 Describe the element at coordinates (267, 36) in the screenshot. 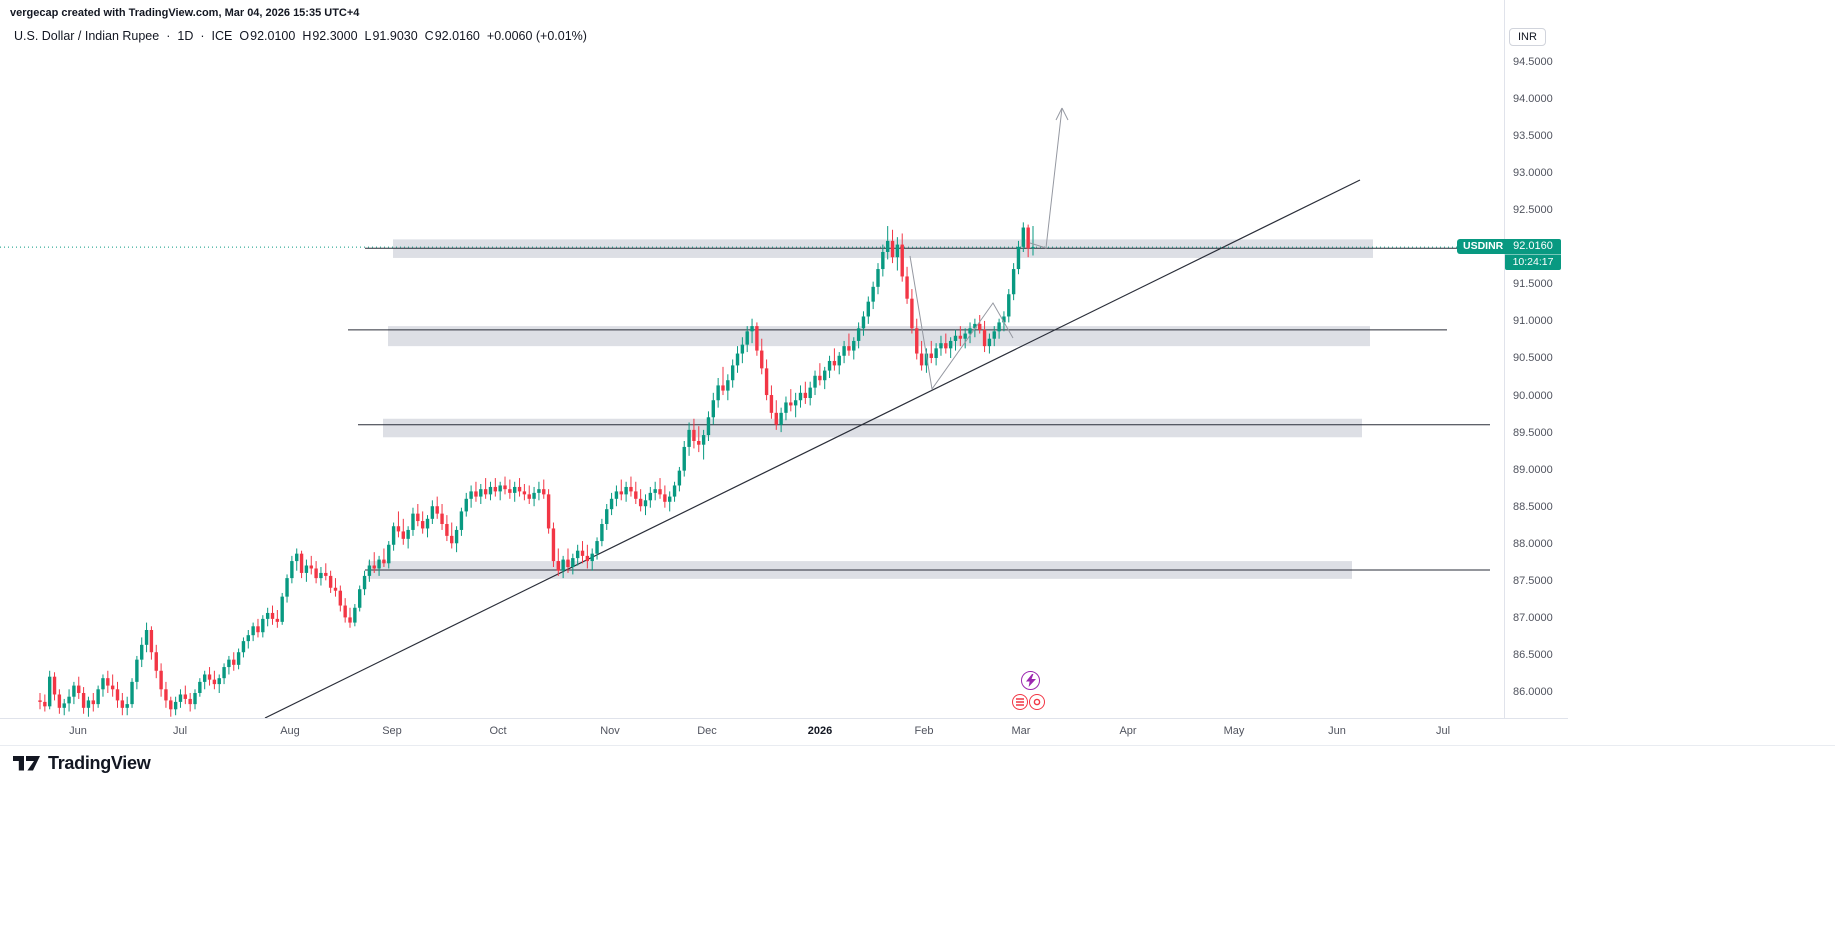

I see `ohlc-open: O 92.0100` at that location.